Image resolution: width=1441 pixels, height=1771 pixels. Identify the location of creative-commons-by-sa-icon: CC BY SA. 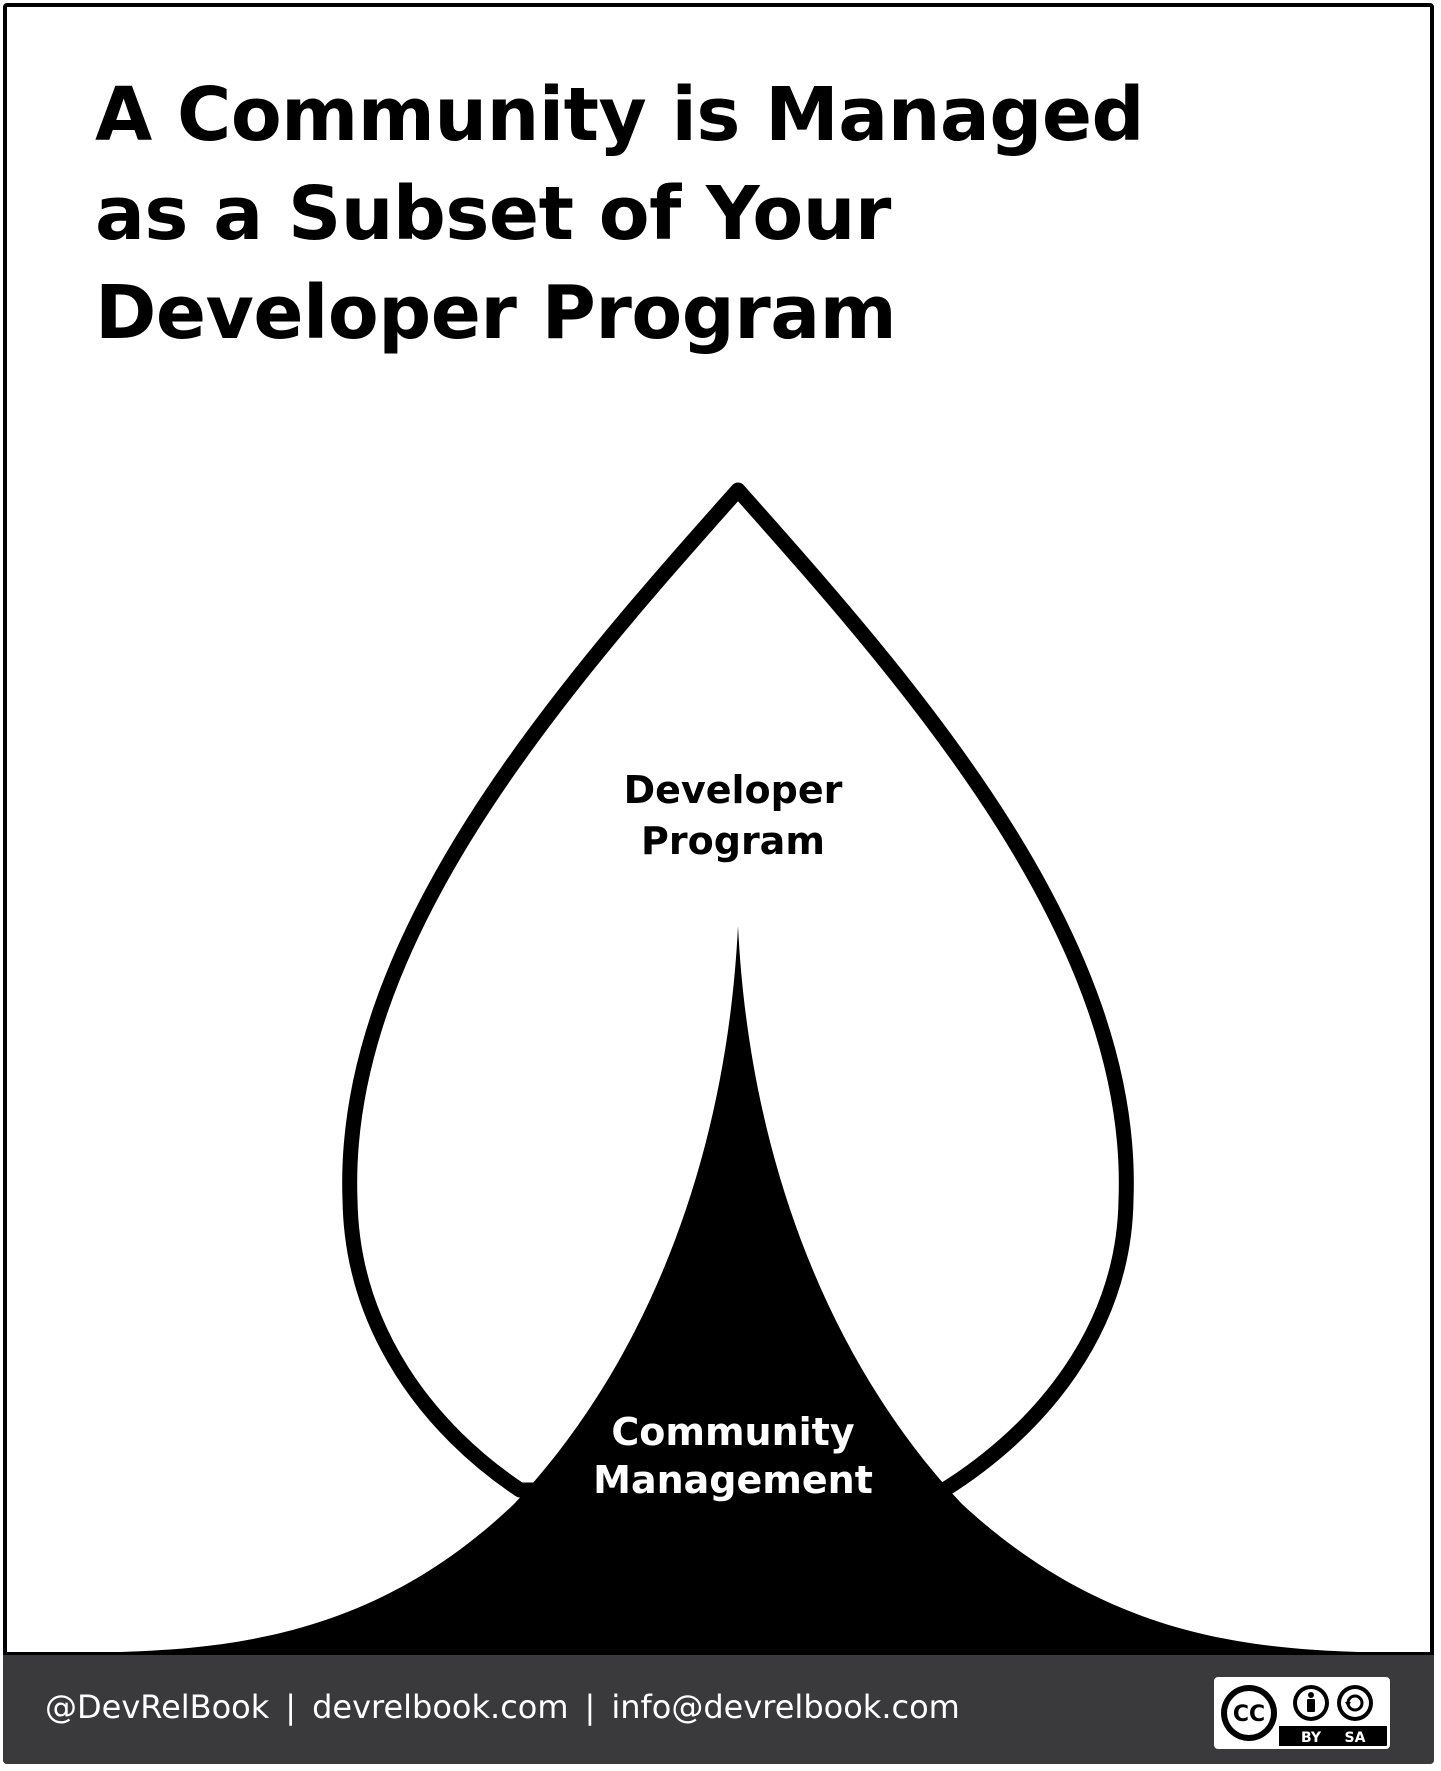
(1302, 1713).